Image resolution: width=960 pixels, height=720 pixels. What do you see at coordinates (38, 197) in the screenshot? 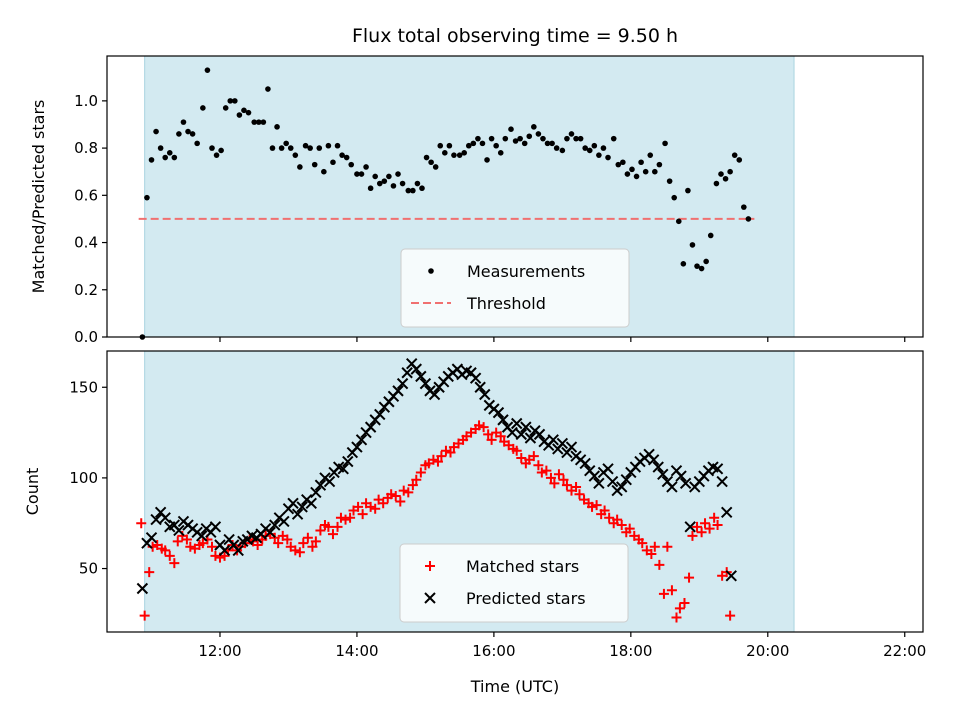
I see `y-axis-title: Matched/Predicted stars` at bounding box center [38, 197].